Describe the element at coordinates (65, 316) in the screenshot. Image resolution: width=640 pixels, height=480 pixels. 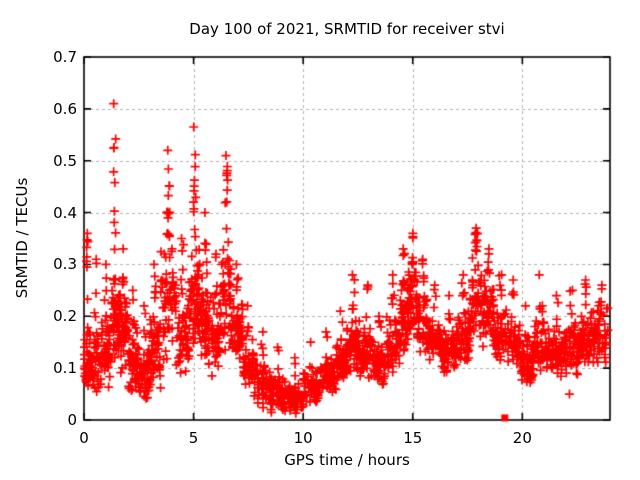
I see `y-tick-label: 0.2` at that location.